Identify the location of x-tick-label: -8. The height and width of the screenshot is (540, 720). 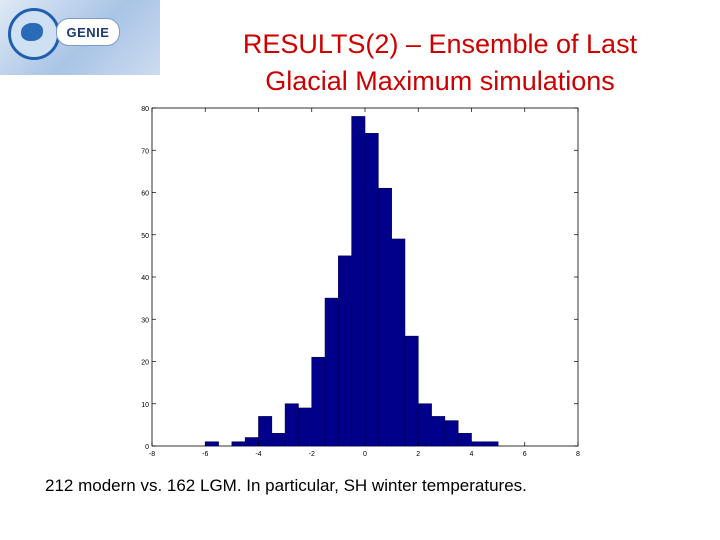
(152, 454).